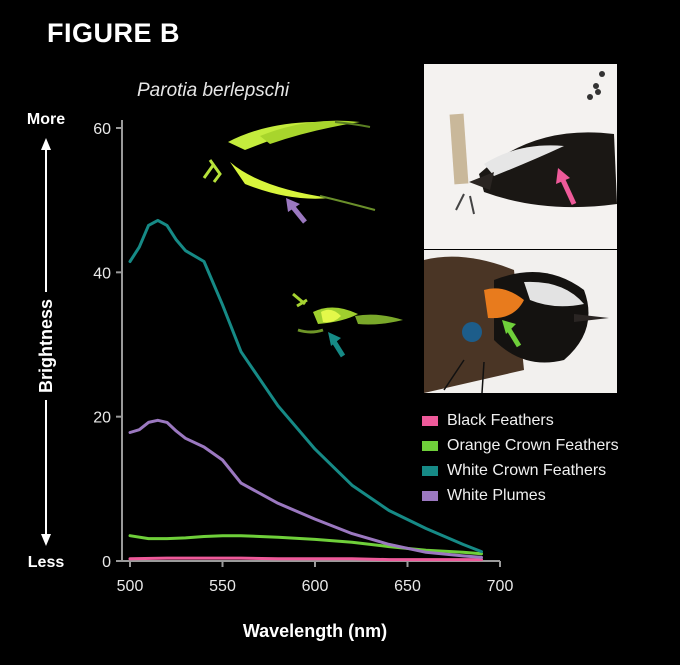  Describe the element at coordinates (520, 156) in the screenshot. I see `specimen-back-photo` at that location.